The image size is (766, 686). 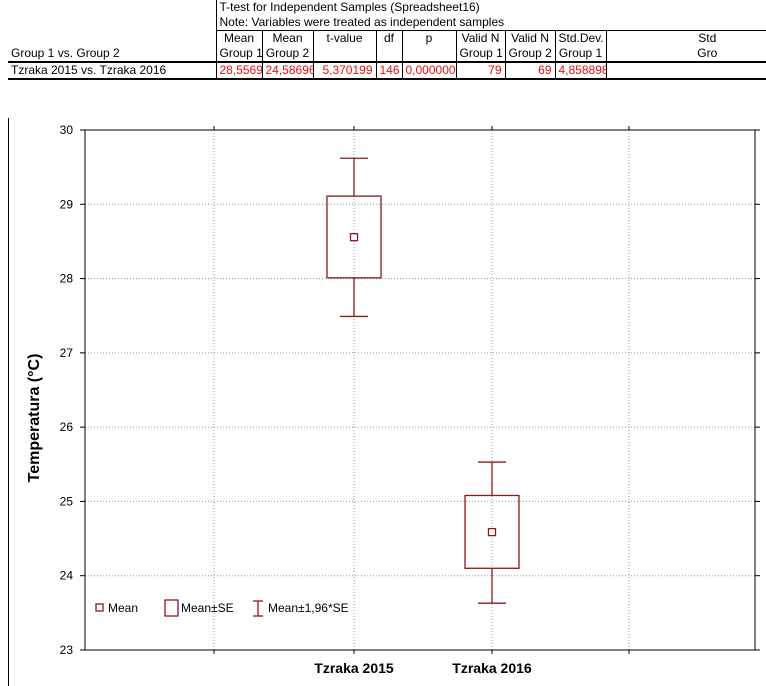 What do you see at coordinates (580, 71) in the screenshot?
I see `table-cell: 4,858898` at bounding box center [580, 71].